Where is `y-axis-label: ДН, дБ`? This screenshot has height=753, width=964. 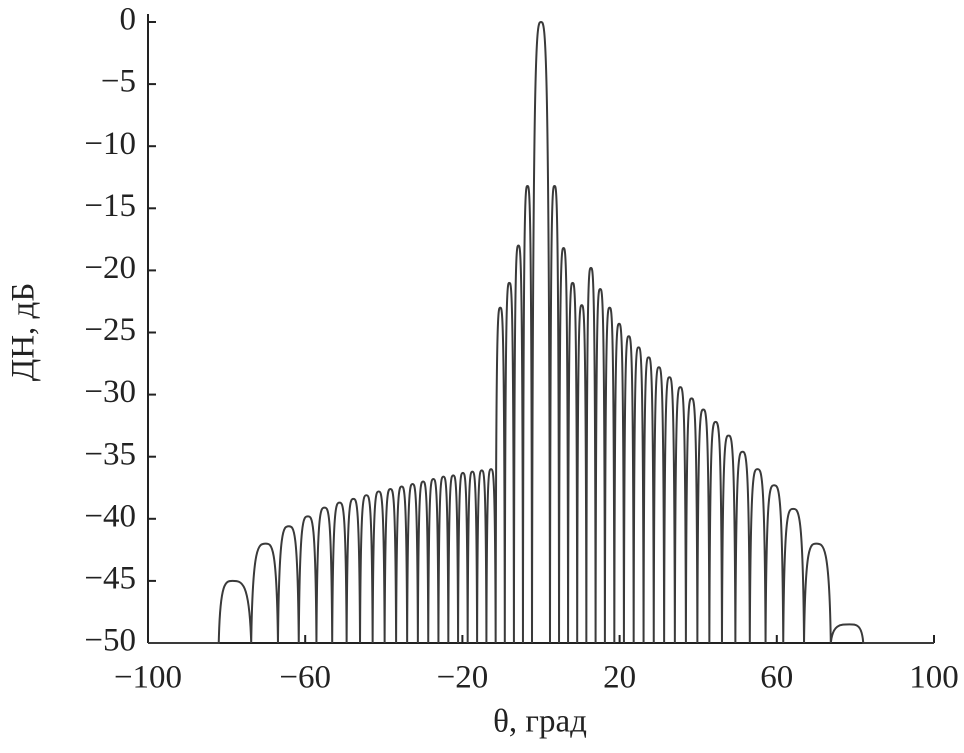 y-axis-label: ДН, дБ is located at coordinates (24, 332).